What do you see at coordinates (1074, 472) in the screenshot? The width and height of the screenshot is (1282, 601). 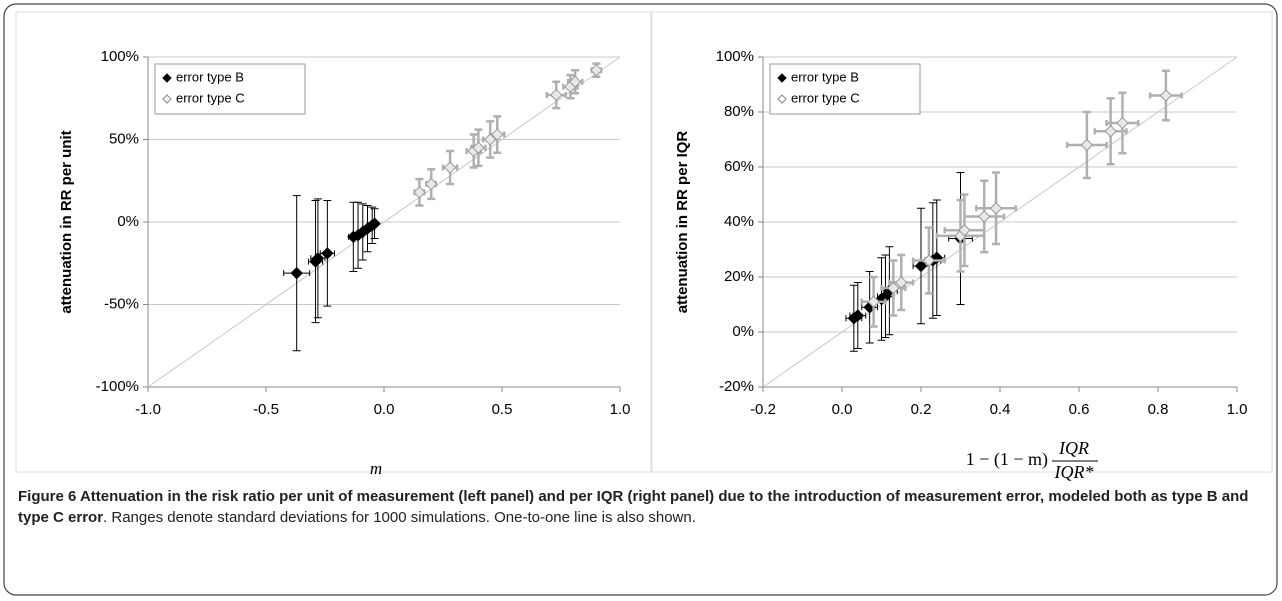 I see `x-axis-label-denominator: IQR*` at bounding box center [1074, 472].